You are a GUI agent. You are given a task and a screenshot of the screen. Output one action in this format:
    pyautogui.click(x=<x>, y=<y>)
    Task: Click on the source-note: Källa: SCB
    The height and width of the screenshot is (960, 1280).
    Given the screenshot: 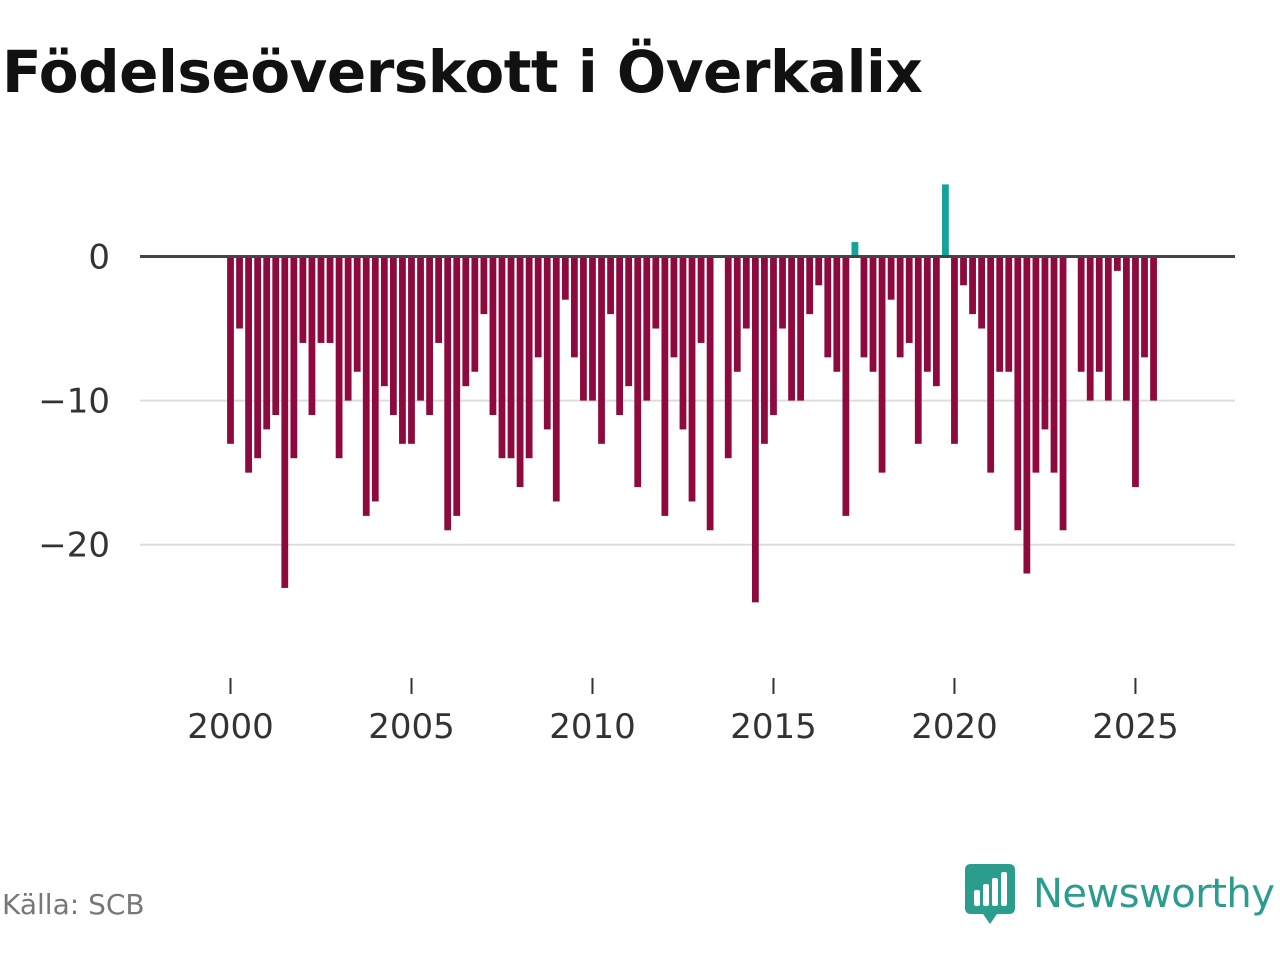 What is the action you would take?
    pyautogui.click(x=73, y=904)
    